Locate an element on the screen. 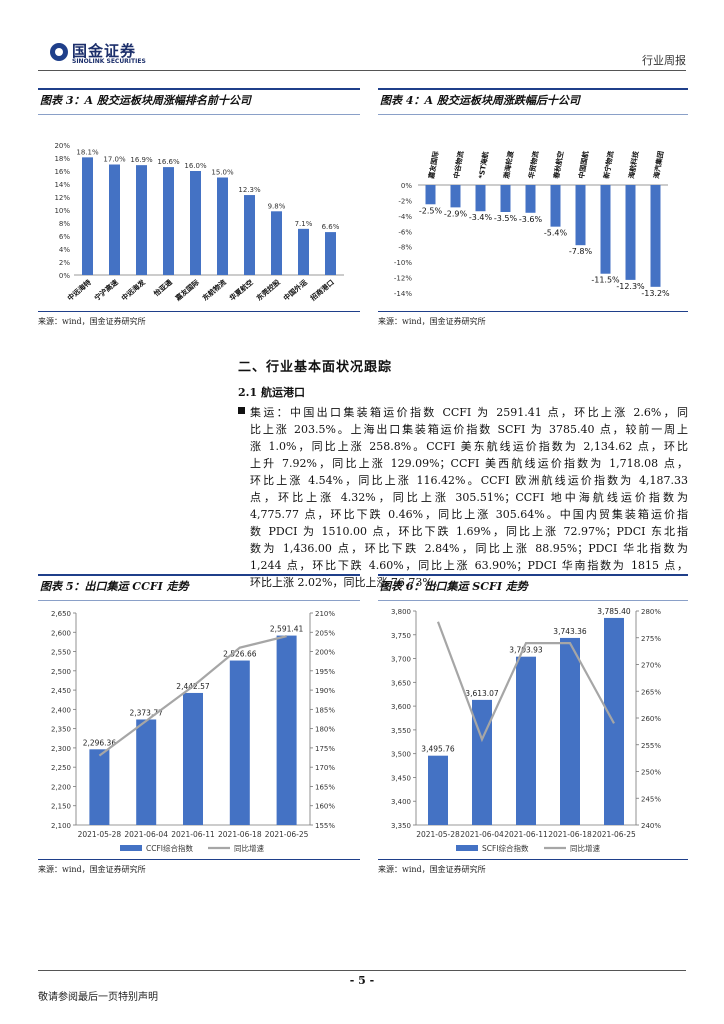 The height and width of the screenshot is (1024, 724). data-label: 18.1% is located at coordinates (87, 152).